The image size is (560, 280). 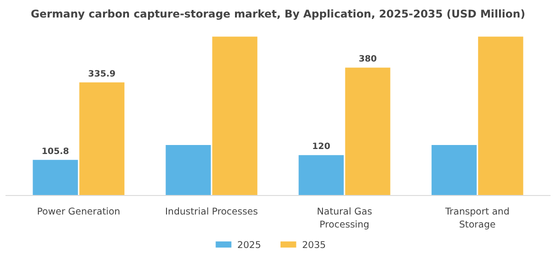 What do you see at coordinates (344, 218) in the screenshot?
I see `x-tick-label: Natural Gas Processing` at bounding box center [344, 218].